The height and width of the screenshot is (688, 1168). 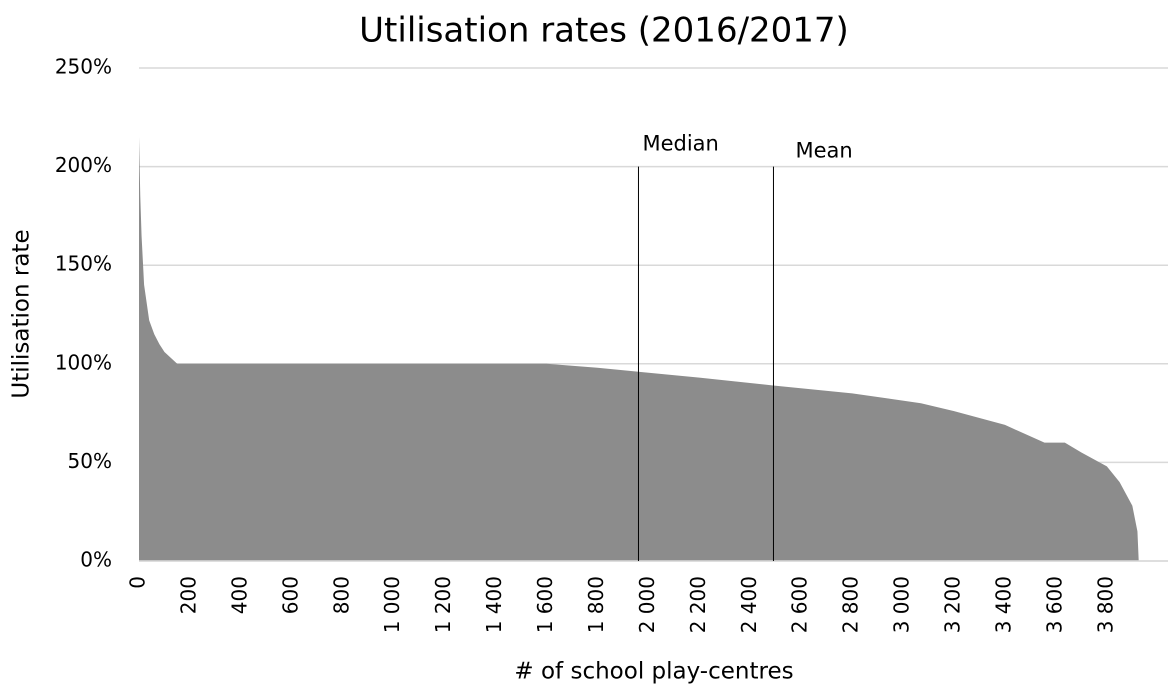 What do you see at coordinates (83, 362) in the screenshot?
I see `y-tick-label: 100%` at bounding box center [83, 362].